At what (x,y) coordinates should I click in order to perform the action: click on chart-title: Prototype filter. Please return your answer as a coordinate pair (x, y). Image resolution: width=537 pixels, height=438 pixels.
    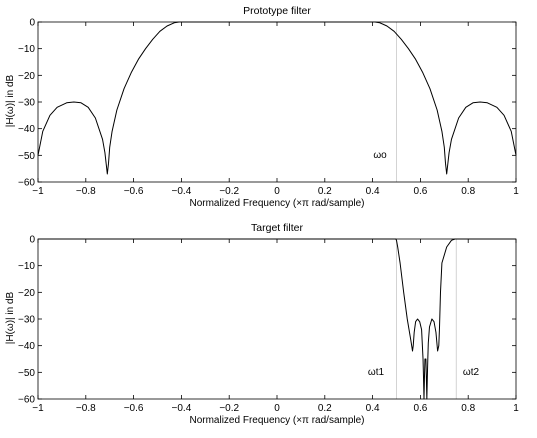
    Looking at the image, I should click on (277, 11).